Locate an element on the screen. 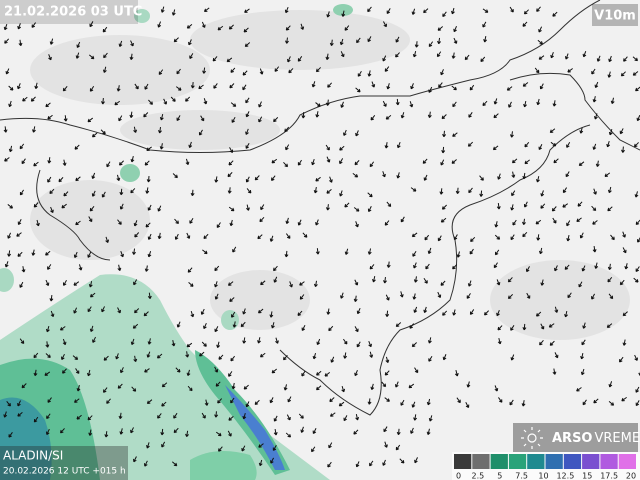  variable-box is located at coordinates (615, 15).